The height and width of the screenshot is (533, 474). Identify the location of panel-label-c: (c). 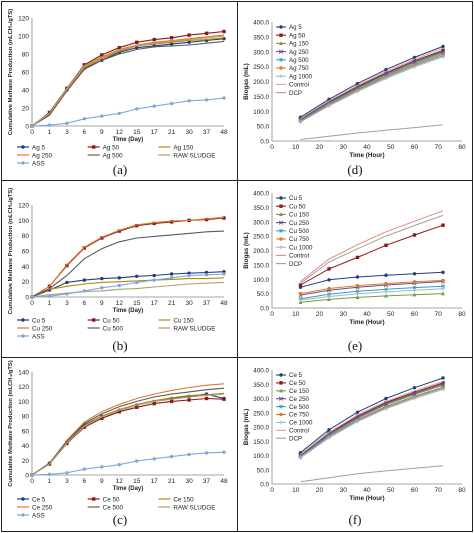
(120, 519).